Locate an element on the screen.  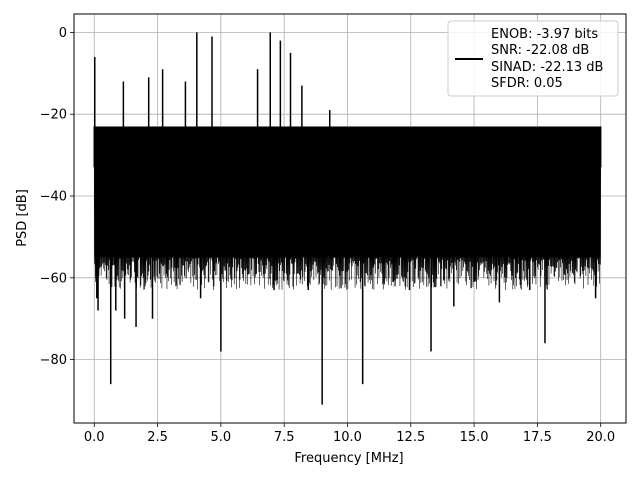
y-tick-label: −20 is located at coordinates (53, 115).